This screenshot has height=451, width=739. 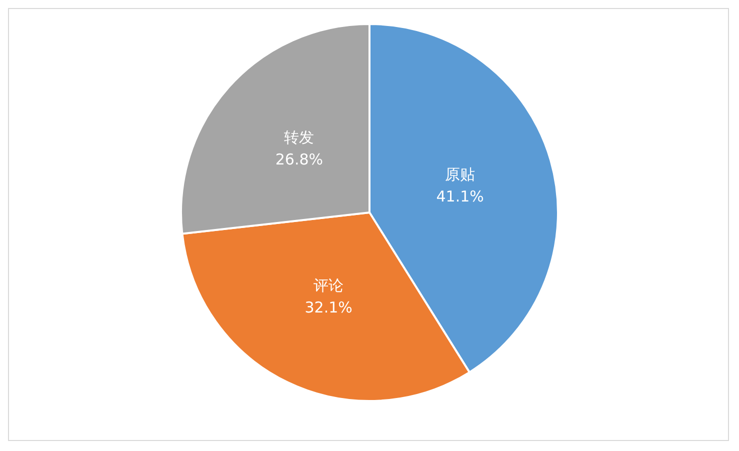 I want to click on data-label: 26.8%, so click(x=299, y=159).